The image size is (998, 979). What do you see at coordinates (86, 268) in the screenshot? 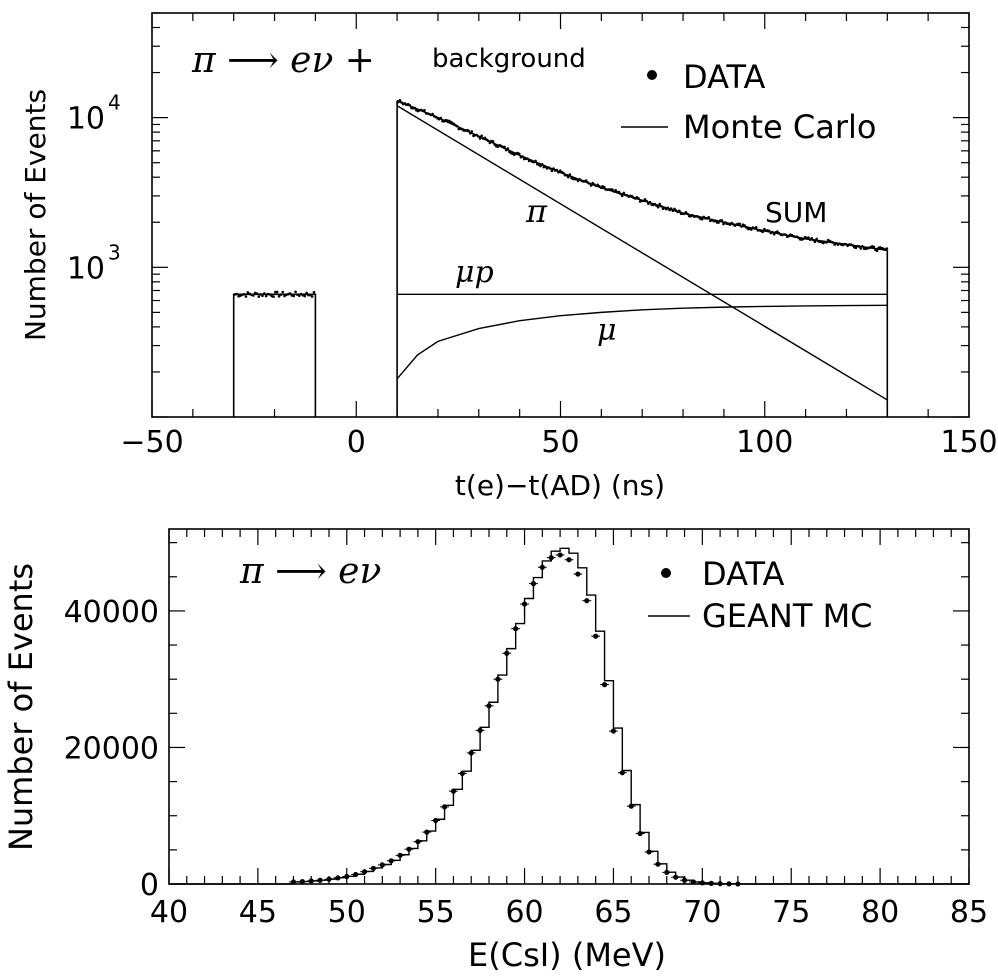
I see `top-y-tick-label: 10` at bounding box center [86, 268].